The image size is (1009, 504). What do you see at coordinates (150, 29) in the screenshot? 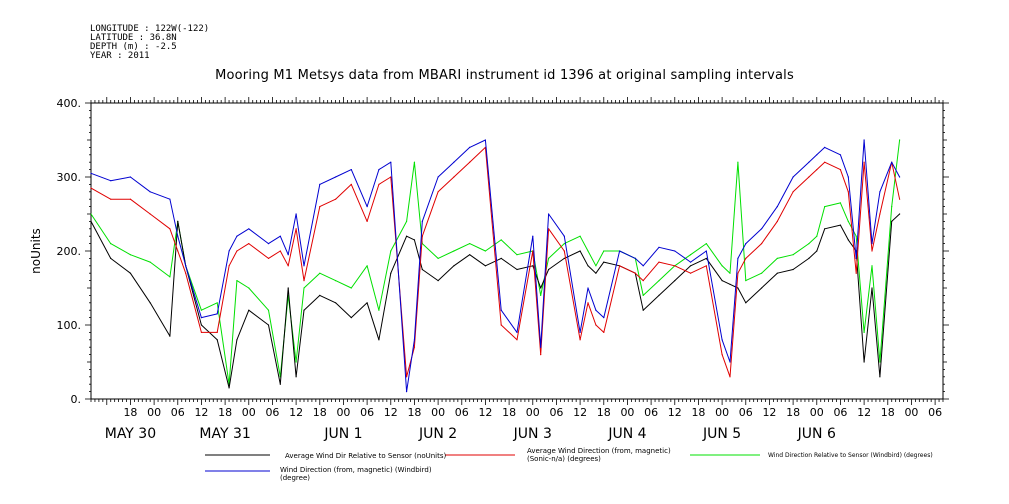
I see `meta-longitude: LONGITUDE : 122W(-122)` at bounding box center [150, 29].